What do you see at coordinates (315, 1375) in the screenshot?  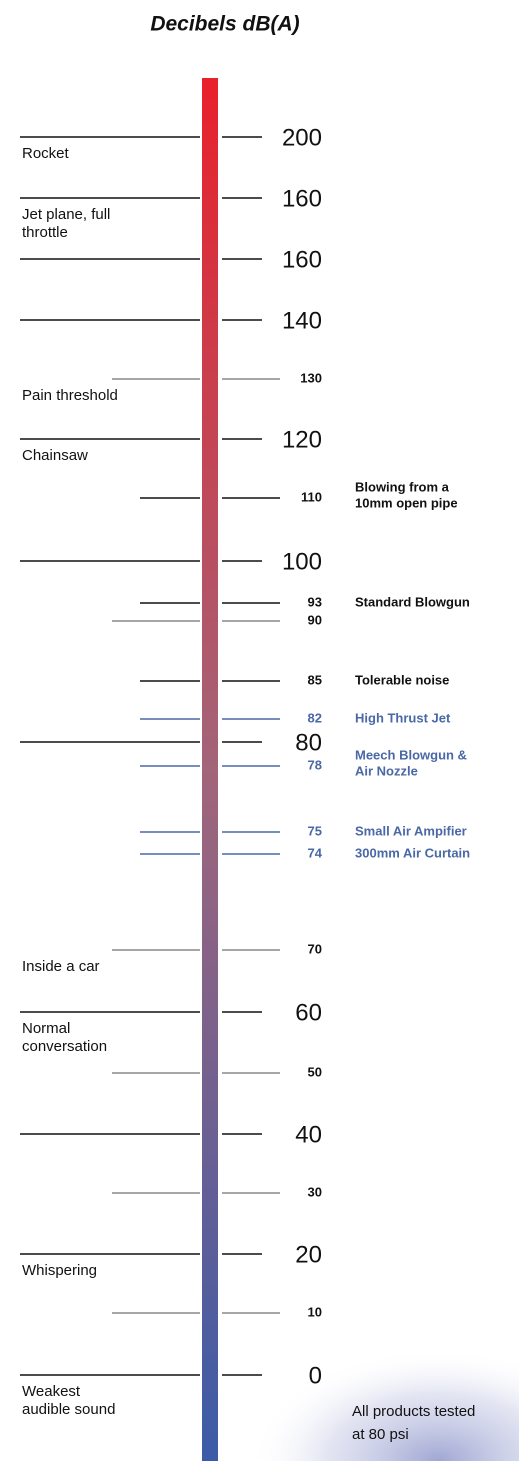 I see `tick-label: 0` at bounding box center [315, 1375].